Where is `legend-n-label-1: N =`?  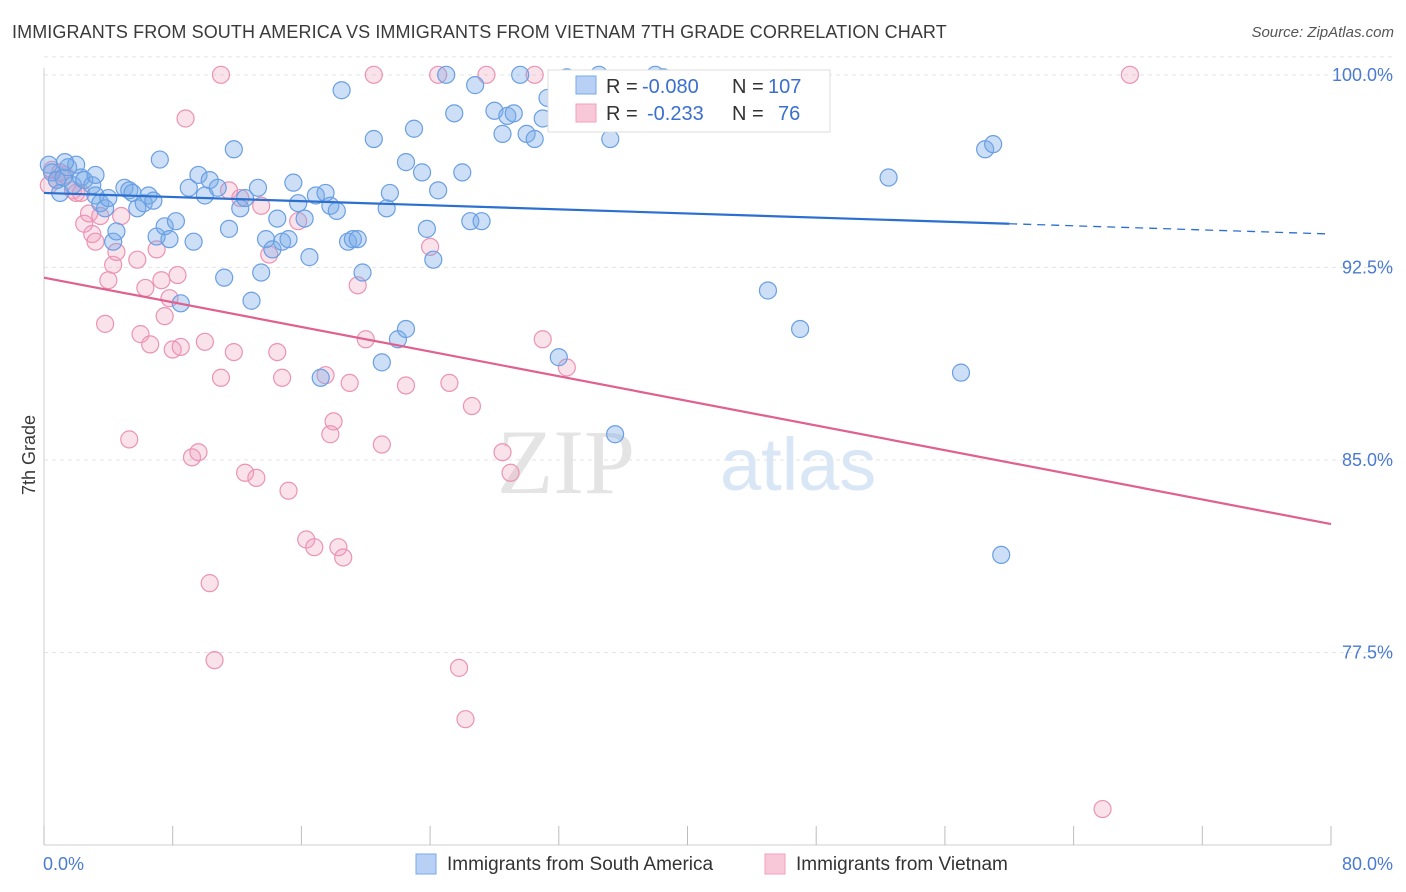 legend-n-label-1: N = is located at coordinates (748, 87).